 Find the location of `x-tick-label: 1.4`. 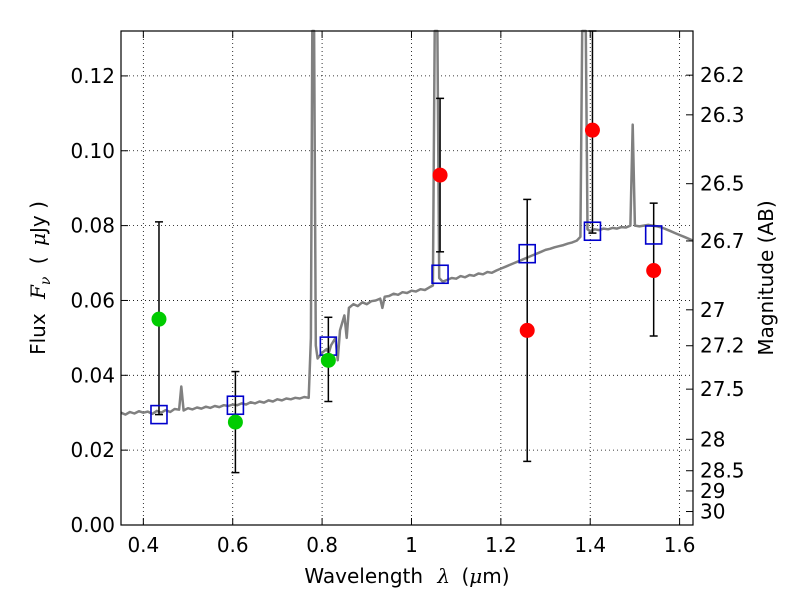

x-tick-label: 1.4 is located at coordinates (590, 545).